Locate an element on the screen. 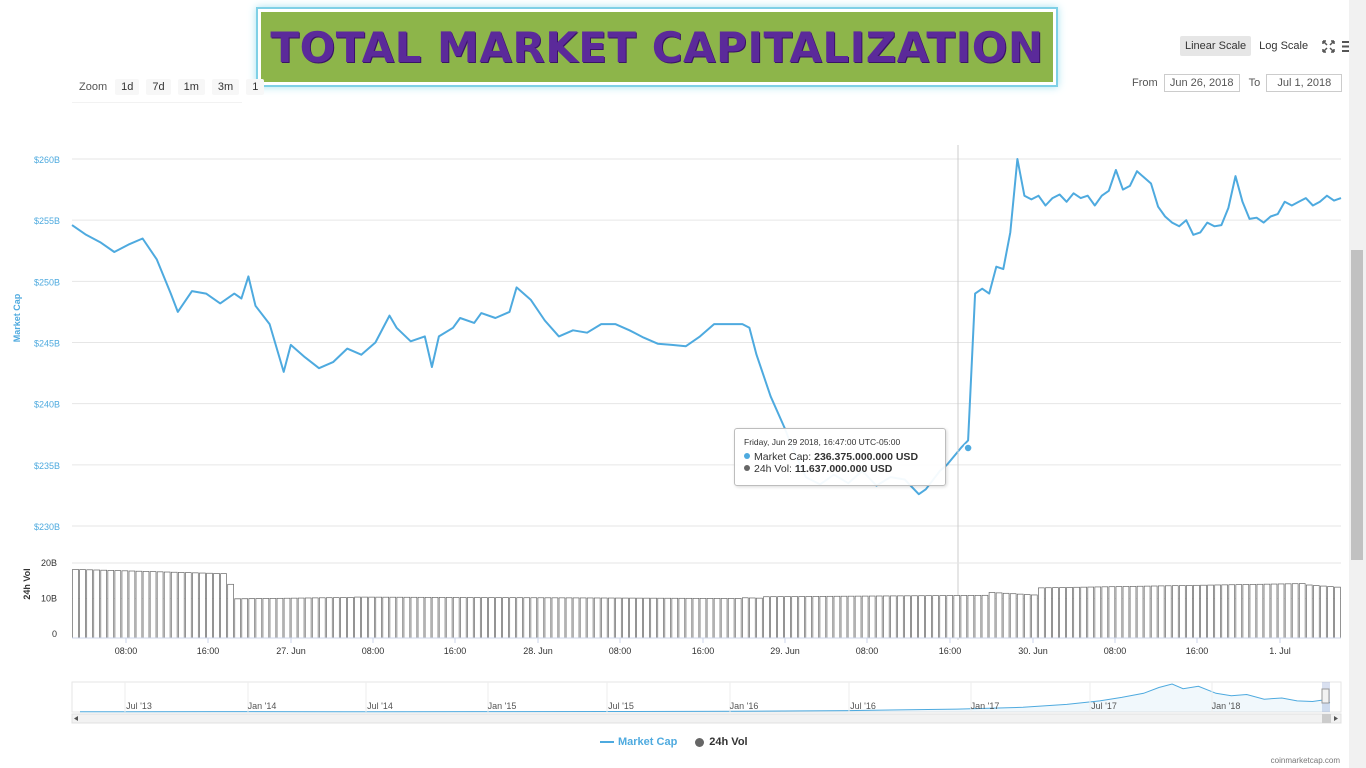 Image resolution: width=1366 pixels, height=768 pixels. navigator-frame is located at coordinates (706, 697).